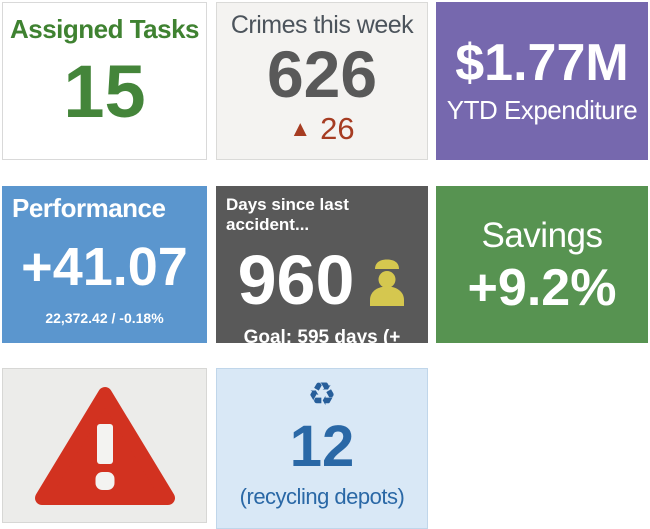 This screenshot has width=650, height=529. I want to click on warning-triangle-icon, so click(105, 446).